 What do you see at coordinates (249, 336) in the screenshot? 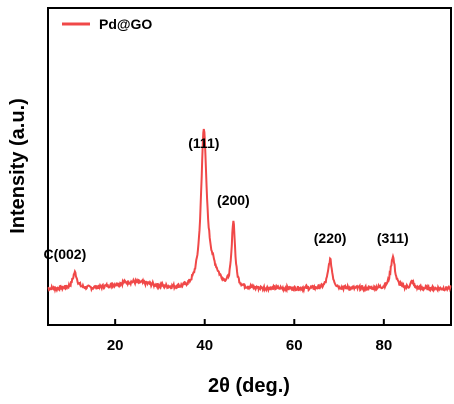
I see `x-axis-ticks: 20 40 60 80` at bounding box center [249, 336].